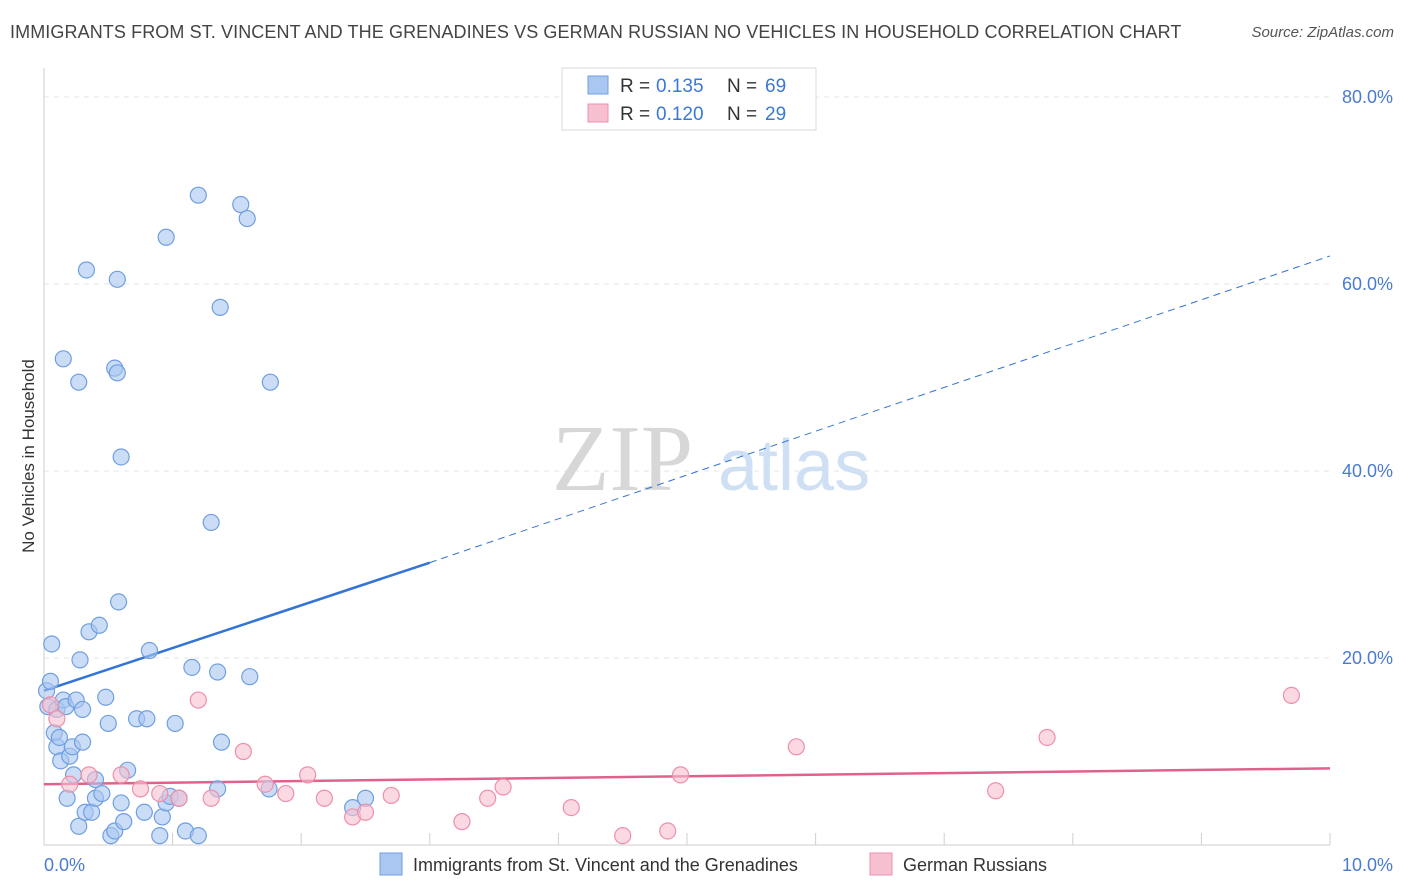 Image resolution: width=1406 pixels, height=892 pixels. I want to click on legend-label-german-russians: German Russians, so click(975, 865).